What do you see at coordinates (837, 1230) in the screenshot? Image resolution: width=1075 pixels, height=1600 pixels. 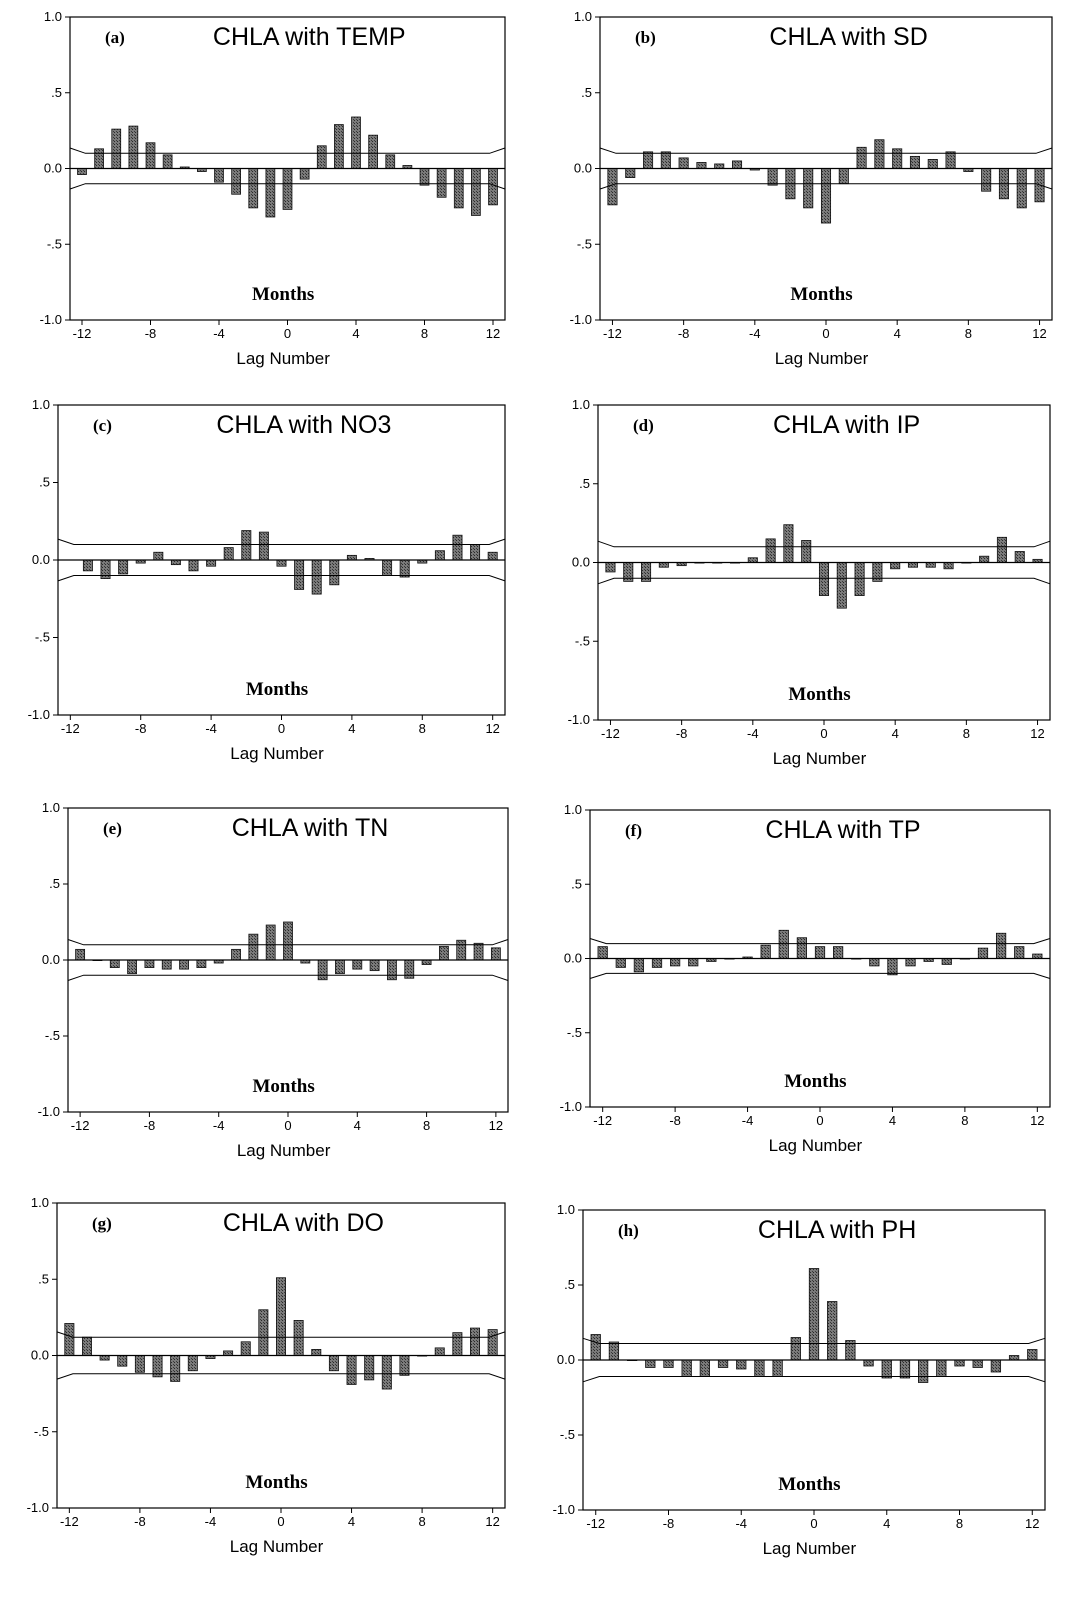 I see `panel-title: CHLA with PH` at bounding box center [837, 1230].